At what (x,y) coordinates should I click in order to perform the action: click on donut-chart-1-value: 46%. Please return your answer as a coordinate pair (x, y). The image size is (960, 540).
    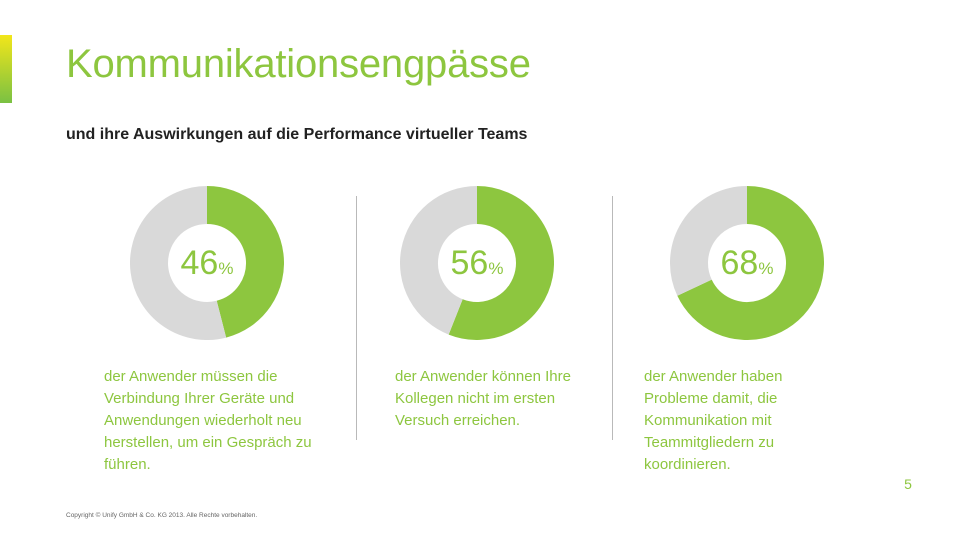
    Looking at the image, I should click on (207, 266).